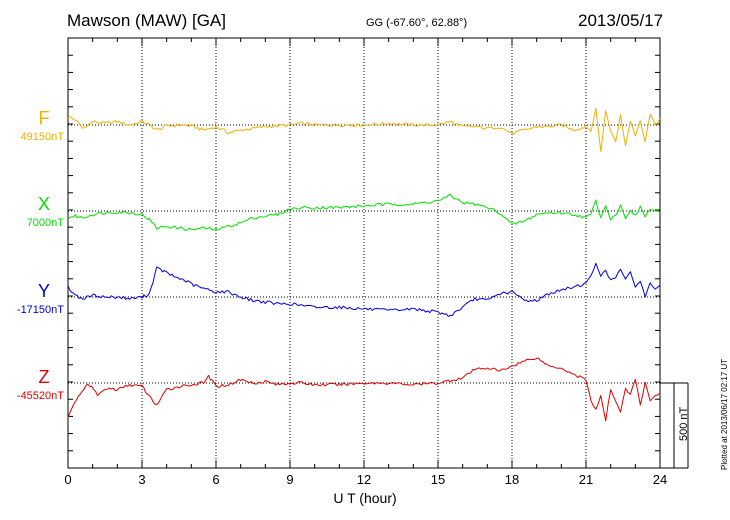 The image size is (730, 520). Describe the element at coordinates (44, 118) in the screenshot. I see `component-label-f: F` at that location.